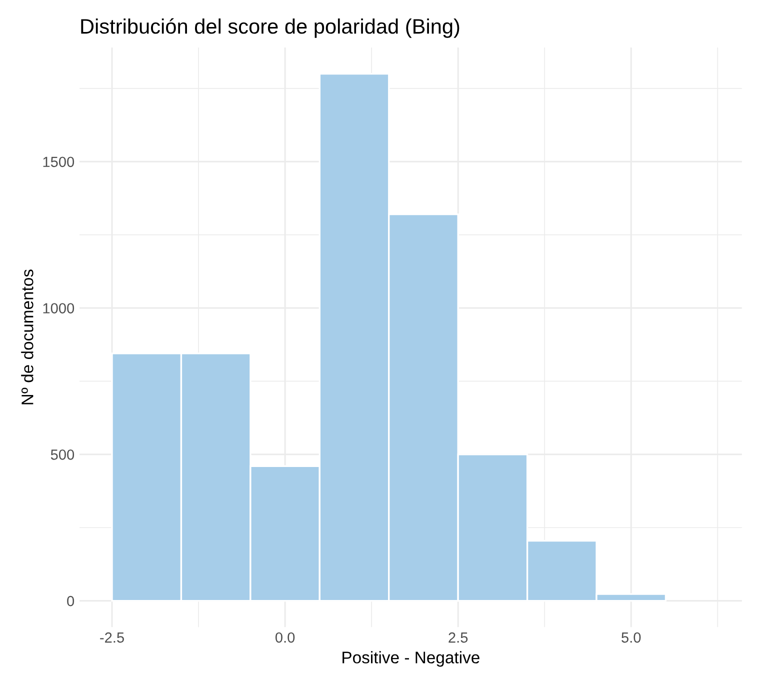 The image size is (757, 678). I want to click on x-tick-label: -2.5, so click(112, 637).